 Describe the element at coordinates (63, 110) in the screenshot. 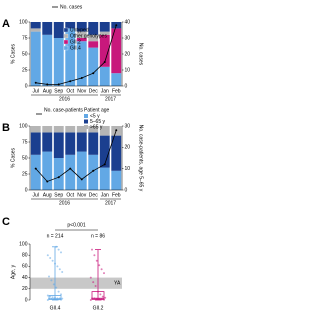

I see `legend-label: No. case-patients` at that location.